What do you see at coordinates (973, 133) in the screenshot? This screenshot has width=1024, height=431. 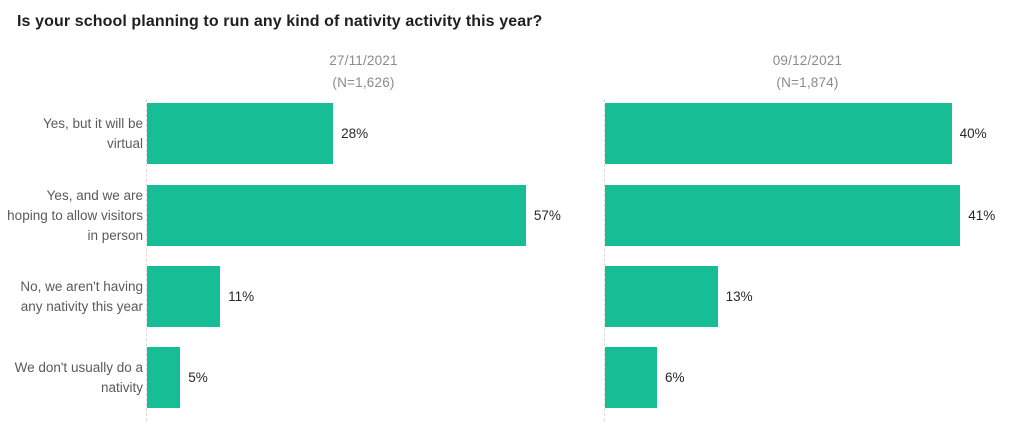 I see `bar-value-label: 40%` at bounding box center [973, 133].